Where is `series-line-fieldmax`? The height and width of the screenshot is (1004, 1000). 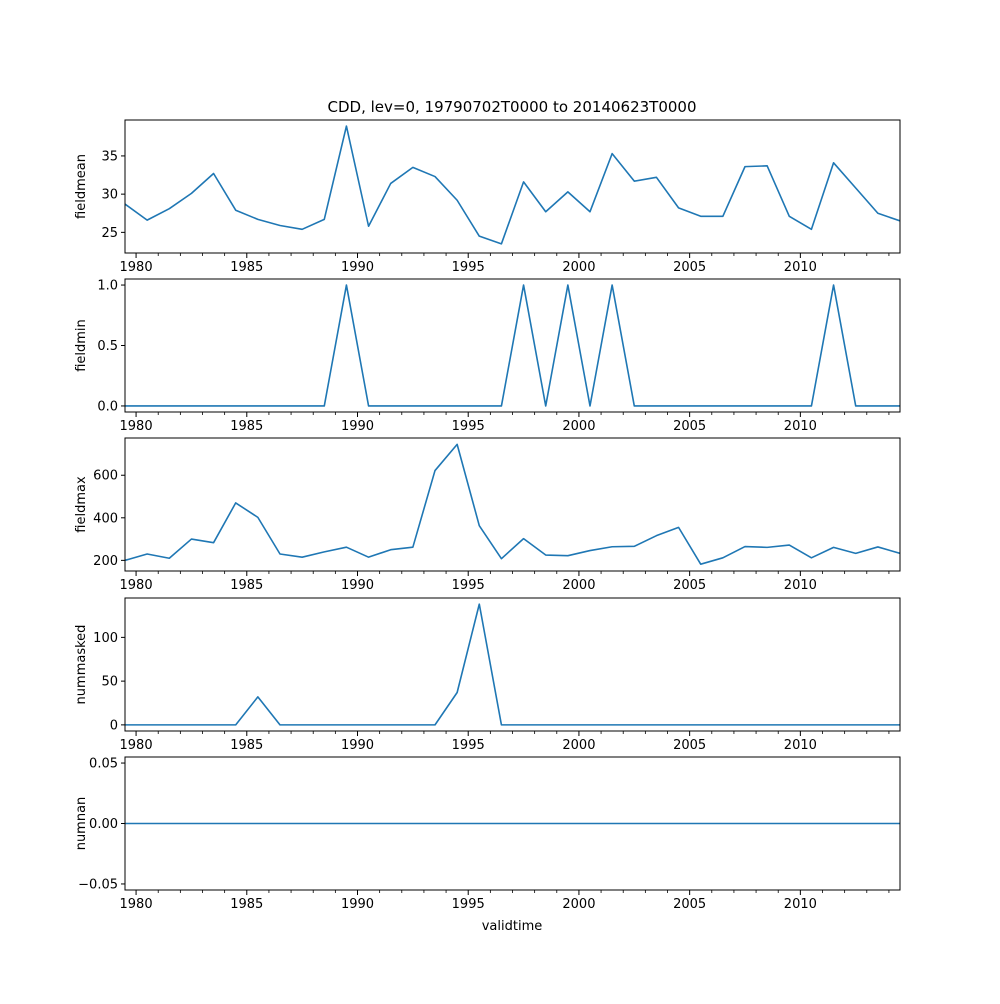
series-line-fieldmax is located at coordinates (512, 504).